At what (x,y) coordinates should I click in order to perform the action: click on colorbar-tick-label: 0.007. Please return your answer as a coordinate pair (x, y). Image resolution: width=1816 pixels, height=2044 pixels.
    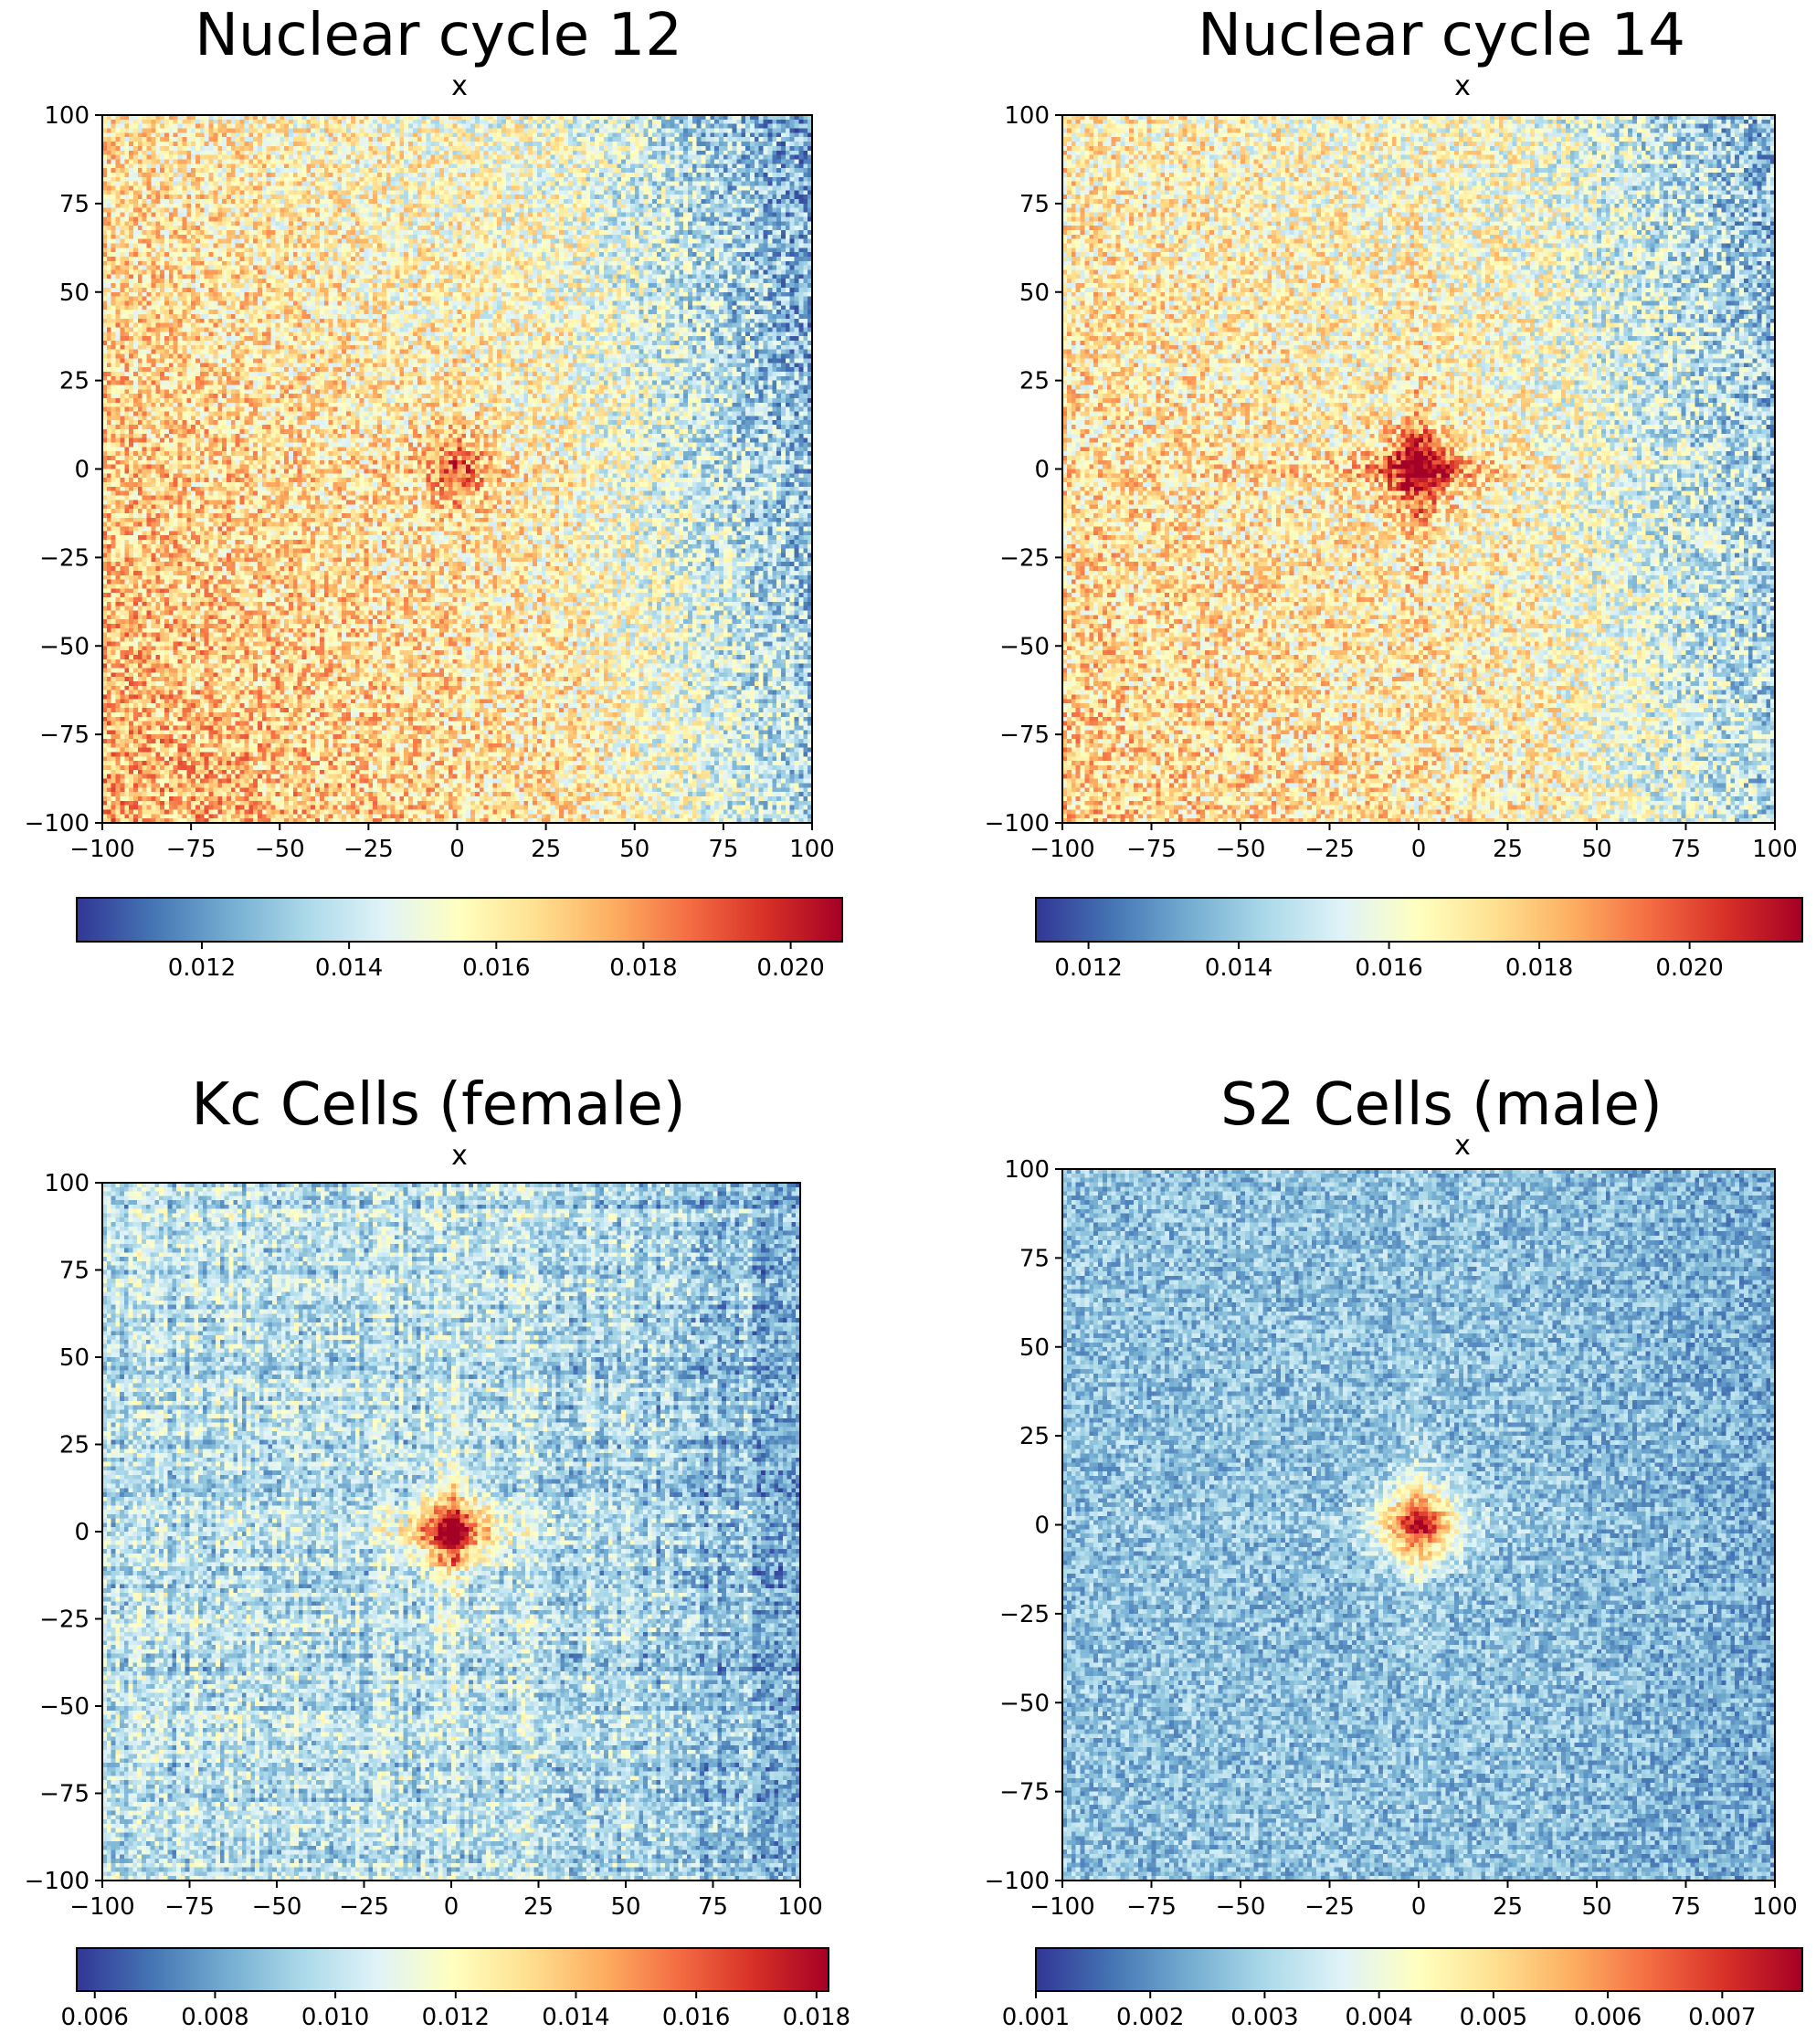
    Looking at the image, I should click on (1722, 2017).